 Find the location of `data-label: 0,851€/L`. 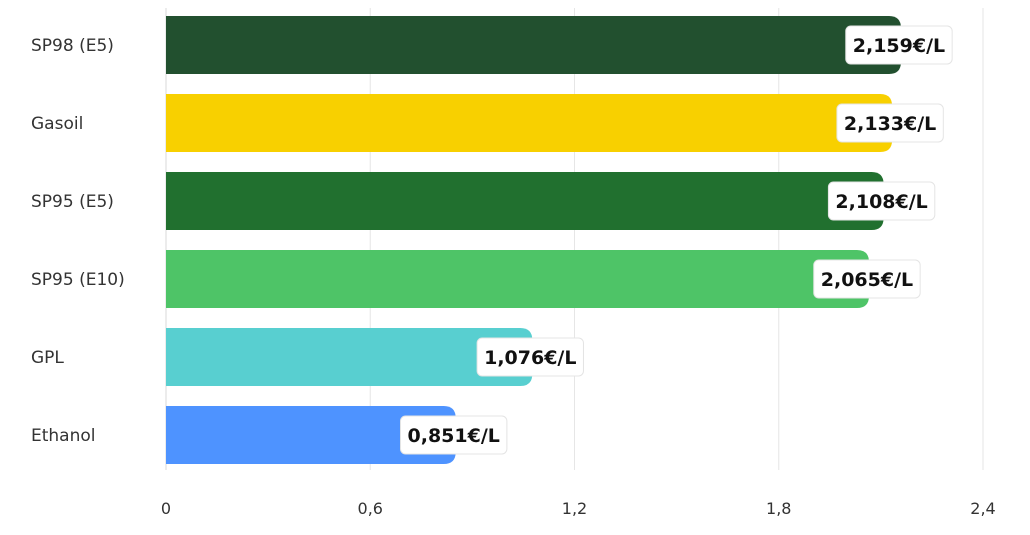

data-label: 0,851€/L is located at coordinates (454, 435).